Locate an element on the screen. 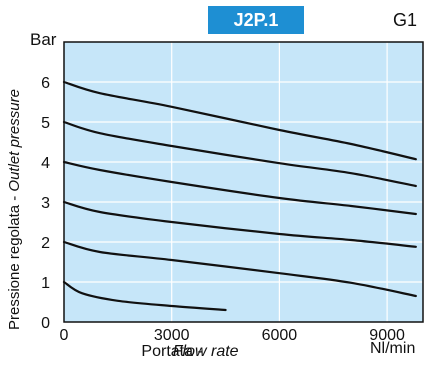 Image resolution: width=440 pixels, height=365 pixels. x-tick-label-1: 3000 is located at coordinates (172, 335).